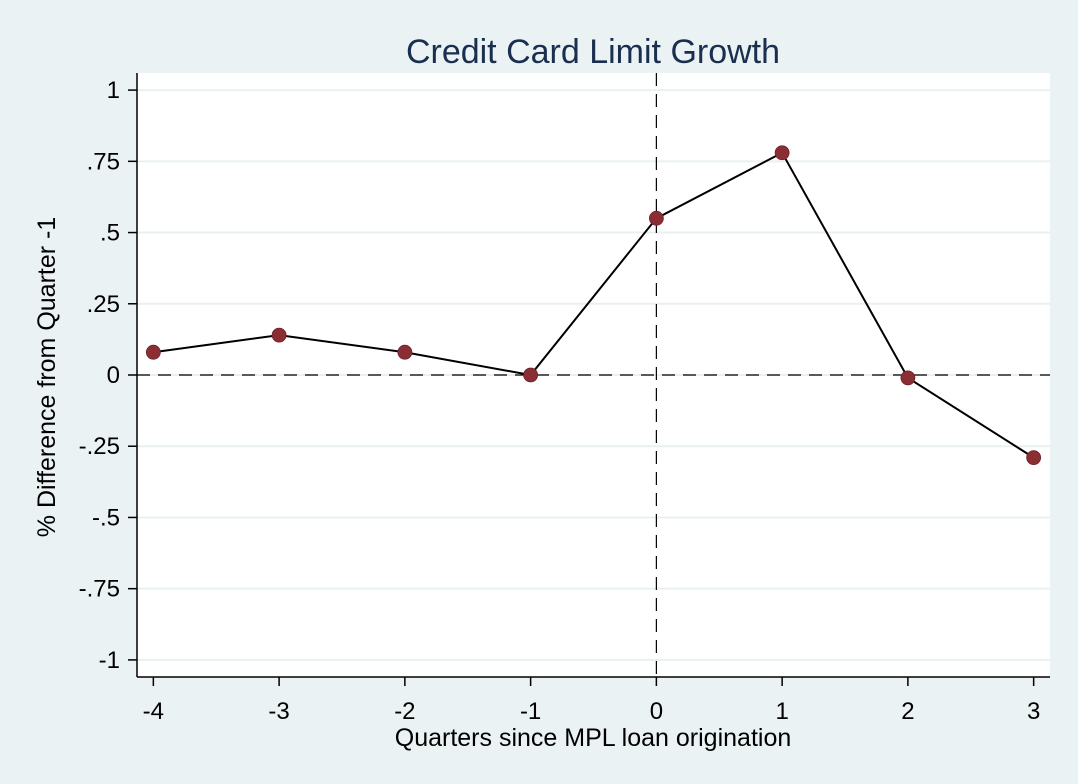 The height and width of the screenshot is (784, 1078). I want to click on y-tick-label: .25, so click(103, 304).